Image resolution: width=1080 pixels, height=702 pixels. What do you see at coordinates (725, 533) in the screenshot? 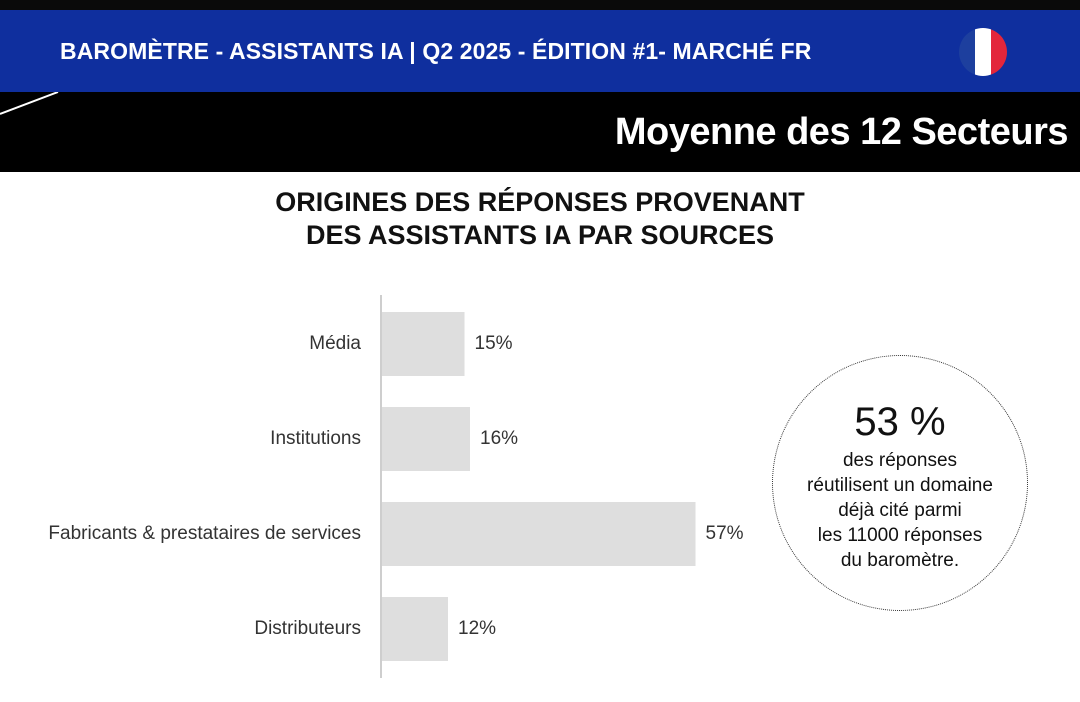
I see `value-label: 57%` at bounding box center [725, 533].